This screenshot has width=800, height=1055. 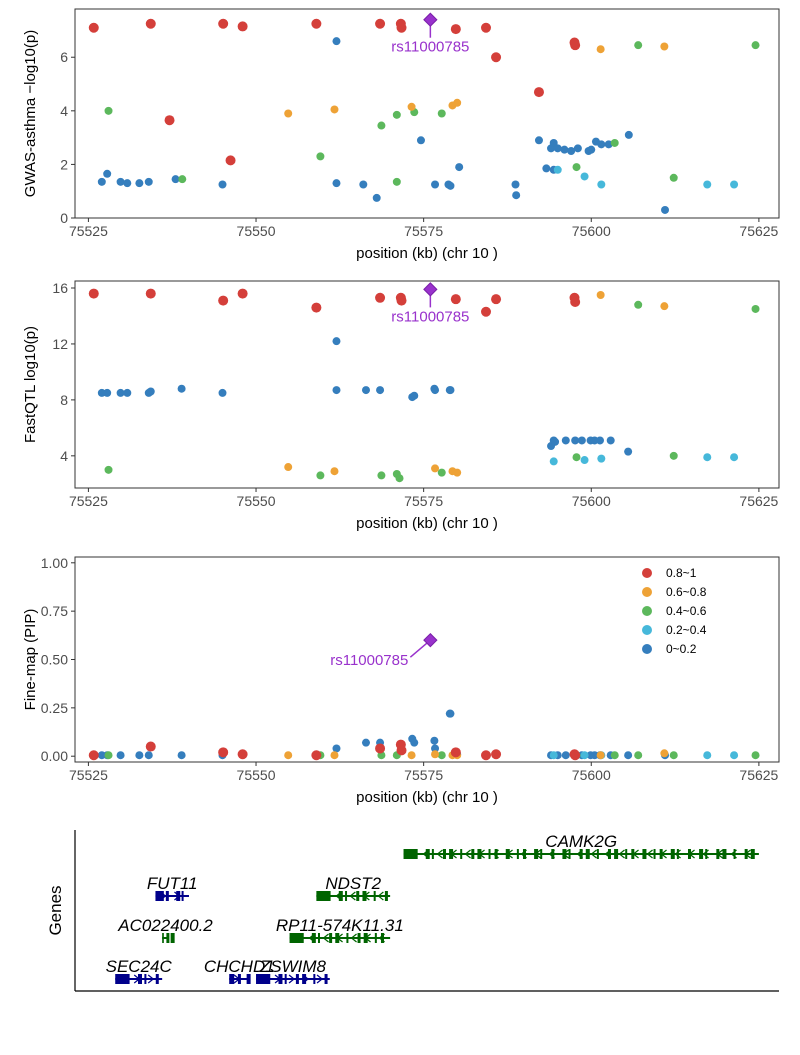 I want to click on x-tick-label: 75550, so click(x=256, y=501).